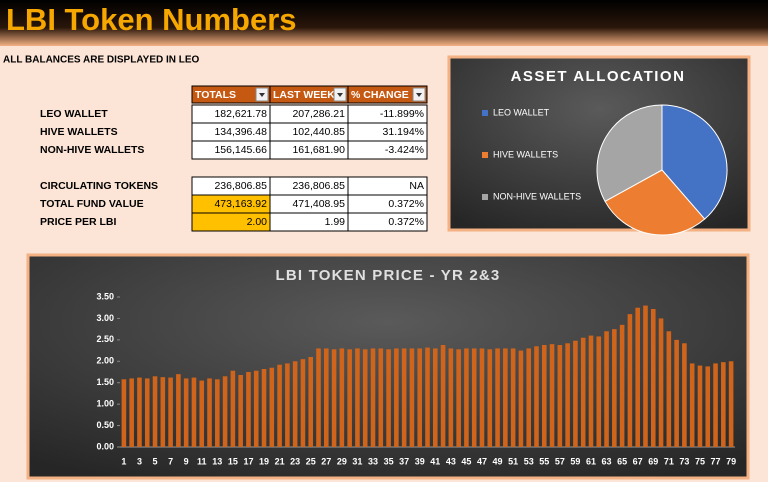  Describe the element at coordinates (521, 112) in the screenshot. I see `legend-label: LEO WALLET` at that location.